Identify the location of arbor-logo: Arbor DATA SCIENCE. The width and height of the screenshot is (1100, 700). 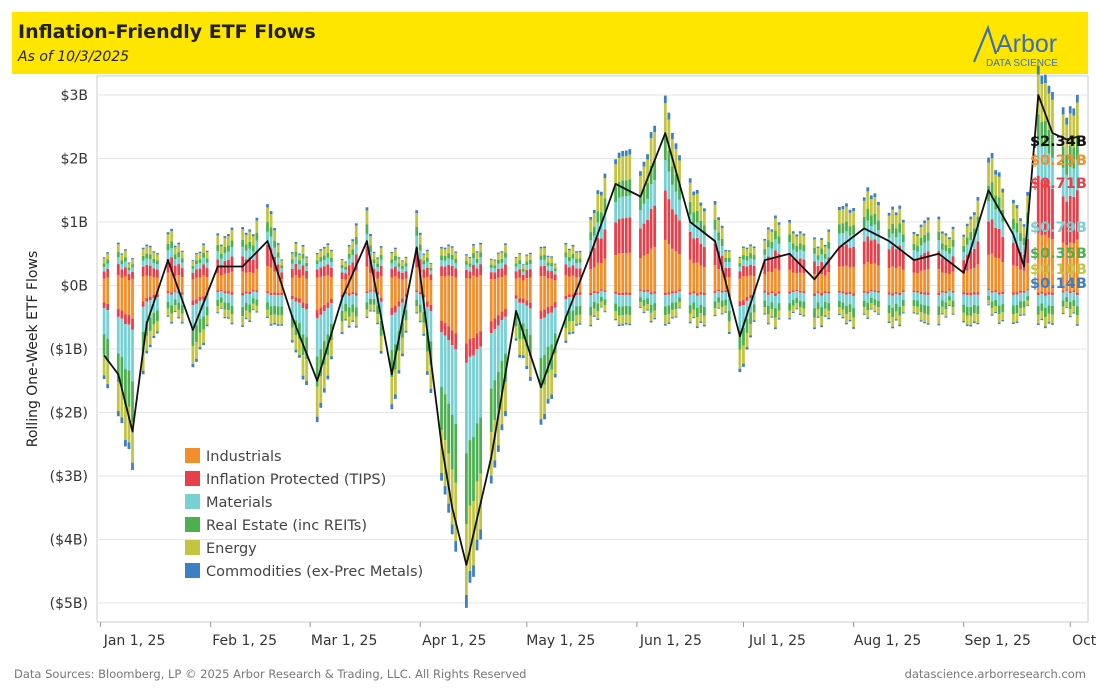
(1015, 46).